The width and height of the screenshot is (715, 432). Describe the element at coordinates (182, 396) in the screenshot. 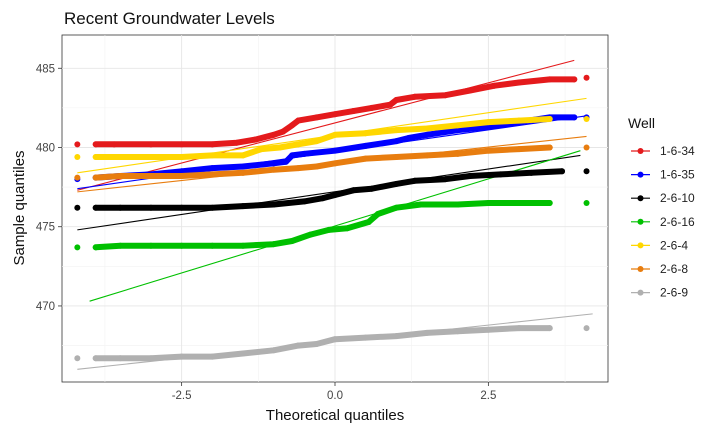

I see `x-tick-label: -2.5` at that location.